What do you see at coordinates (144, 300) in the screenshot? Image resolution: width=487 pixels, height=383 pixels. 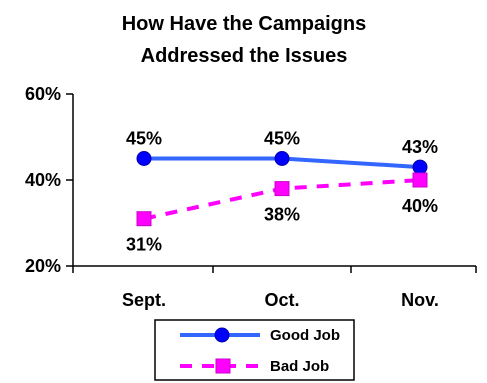 I see `x-tick-label: Sept.` at bounding box center [144, 300].